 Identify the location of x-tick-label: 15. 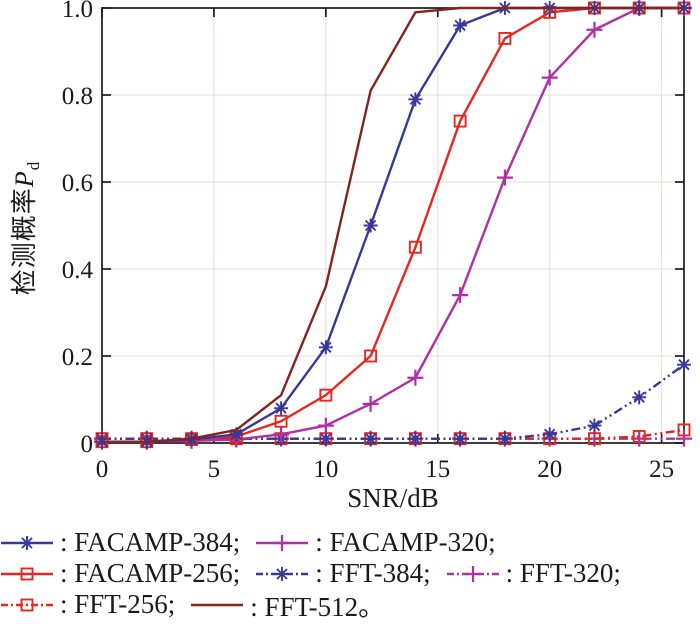
(437, 469).